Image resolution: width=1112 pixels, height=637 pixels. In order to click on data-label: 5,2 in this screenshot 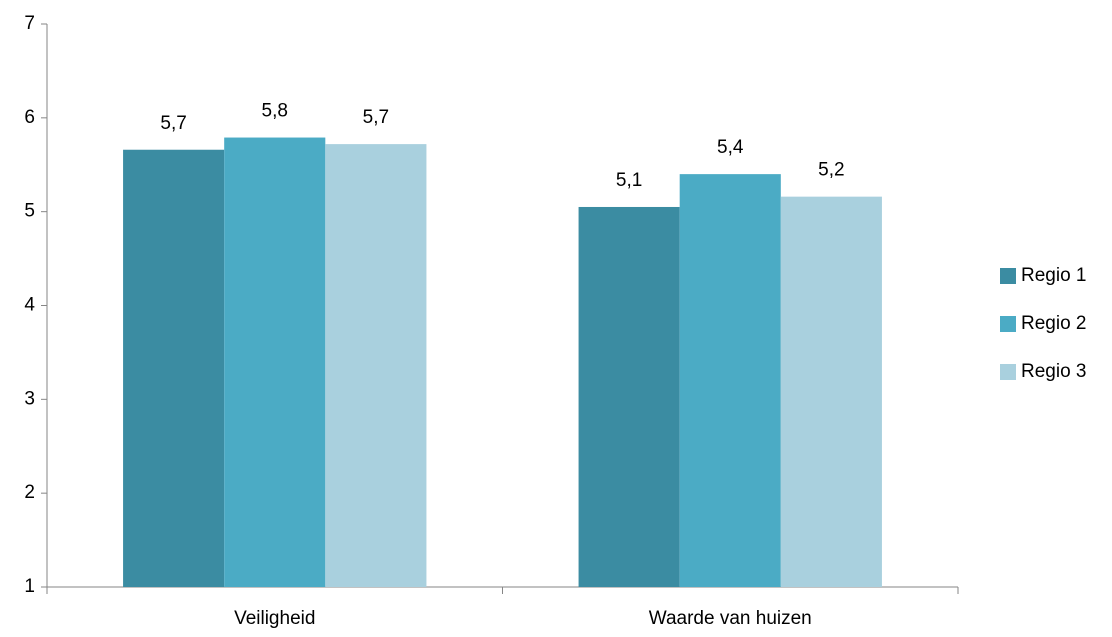, I will do `click(831, 170)`.